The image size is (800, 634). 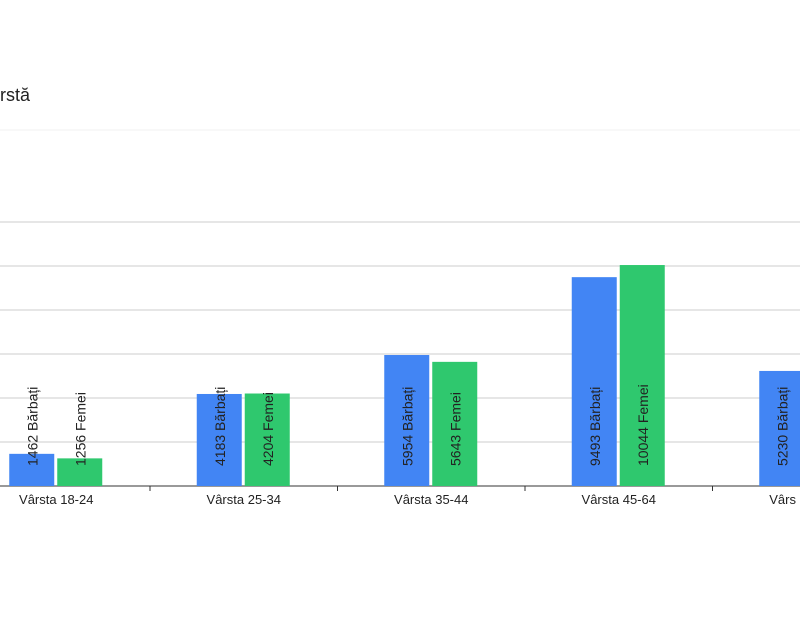 I want to click on x-tick-label: Vârsta 45-64, so click(x=619, y=499).